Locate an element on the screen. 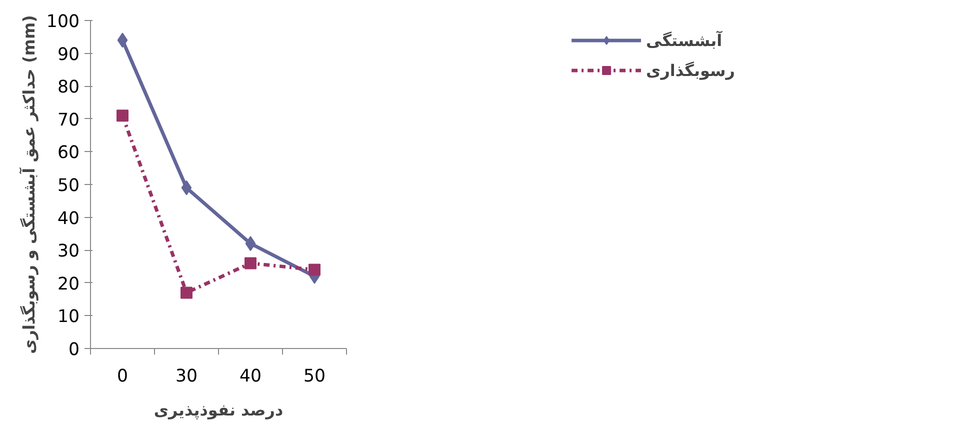 Image resolution: width=965 pixels, height=427 pixels. y-tick-label: 20 is located at coordinates (68, 284).